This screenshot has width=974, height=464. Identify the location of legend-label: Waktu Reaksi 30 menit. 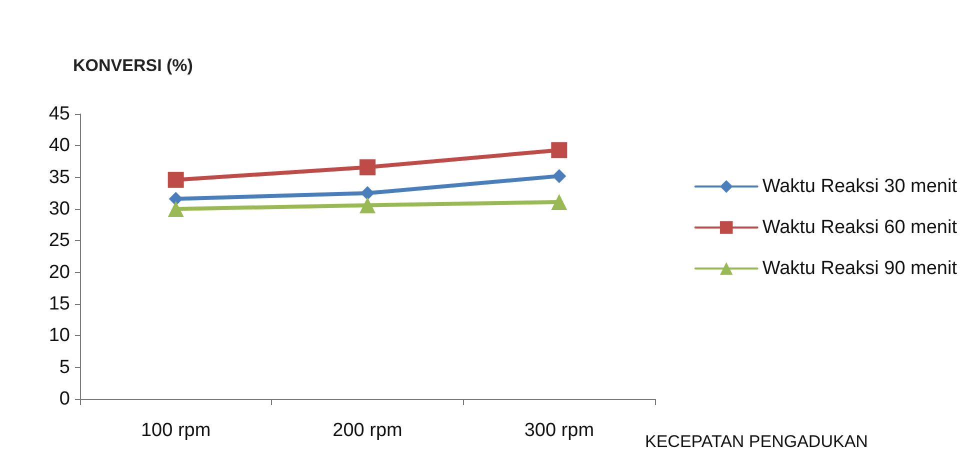
(860, 186).